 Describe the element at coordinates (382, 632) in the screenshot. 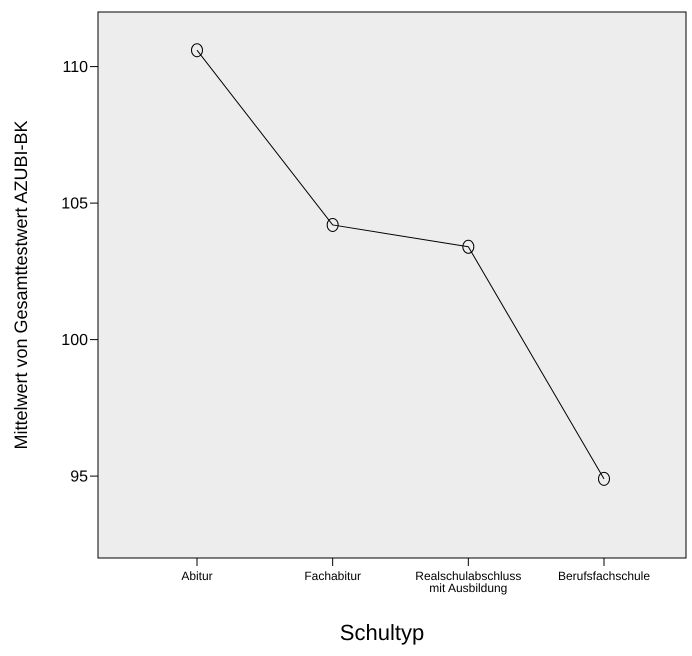

I see `x-axis-title: Schultyp` at that location.